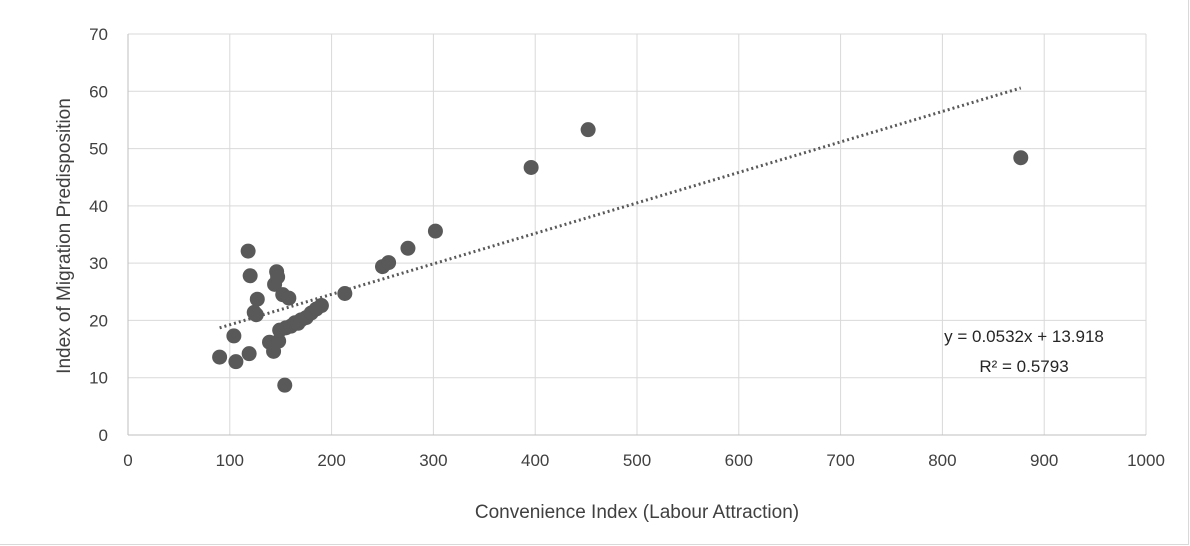 The width and height of the screenshot is (1190, 546). Describe the element at coordinates (840, 460) in the screenshot. I see `x-tick-label: 700` at that location.